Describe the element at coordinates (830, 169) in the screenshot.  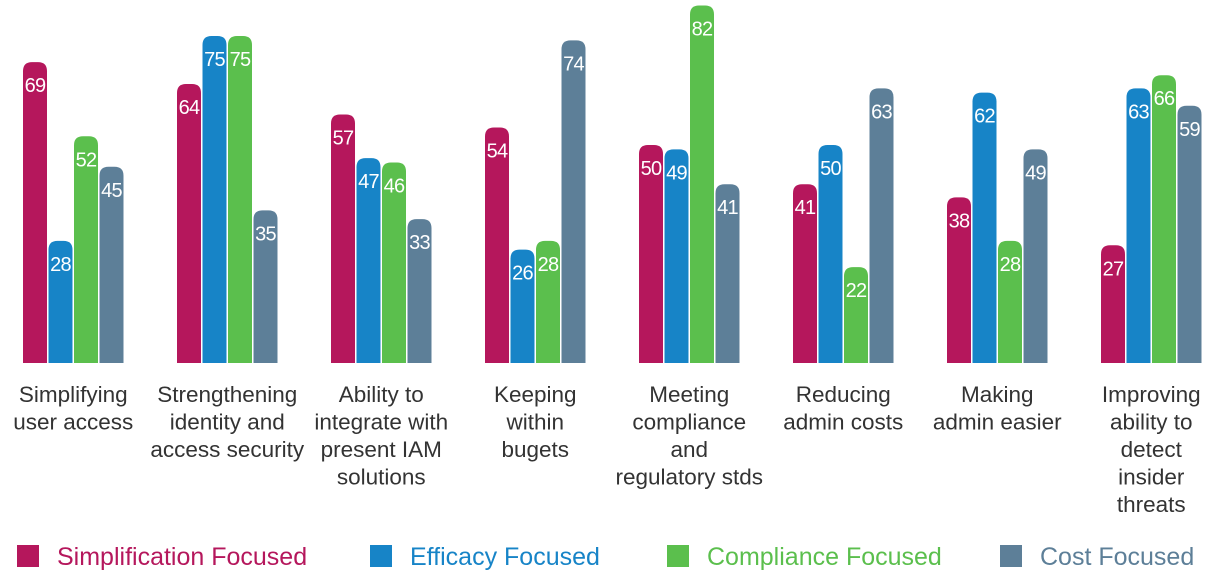
I see `data-label-efficacy-focused-6: 50` at that location.